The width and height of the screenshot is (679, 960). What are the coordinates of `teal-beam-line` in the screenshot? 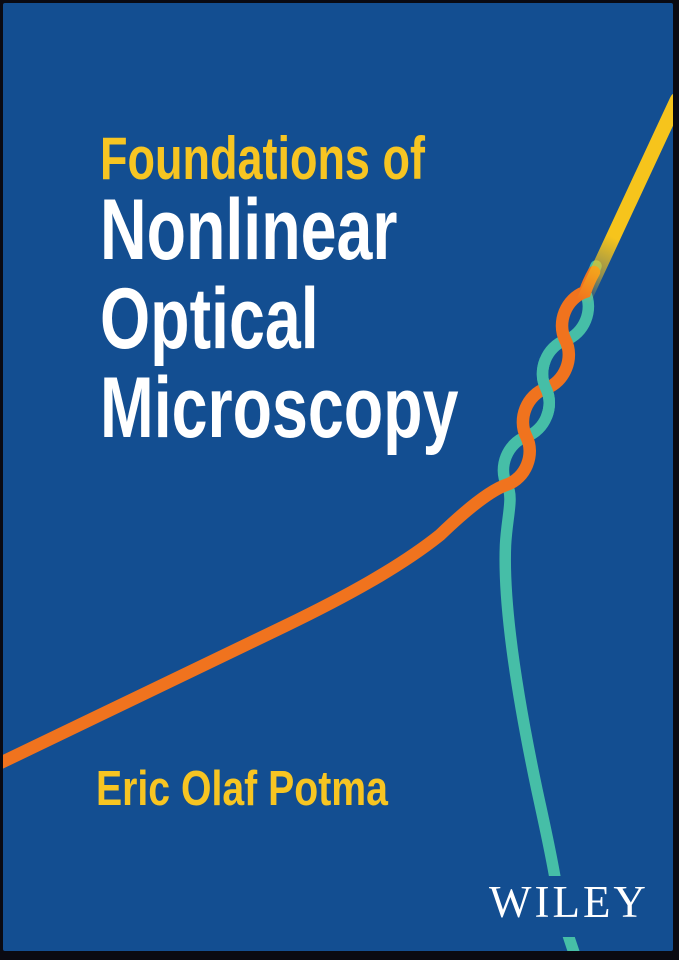 It's located at (549, 605).